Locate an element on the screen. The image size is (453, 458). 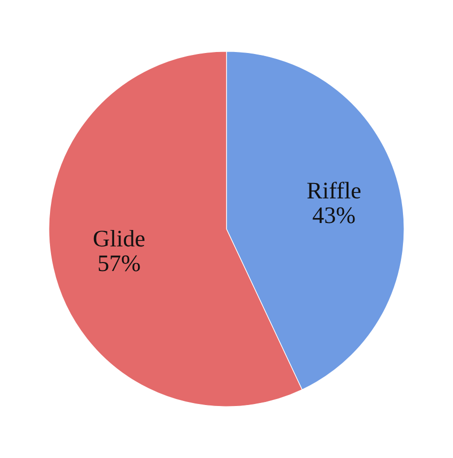
data-label: 57% is located at coordinates (119, 263).